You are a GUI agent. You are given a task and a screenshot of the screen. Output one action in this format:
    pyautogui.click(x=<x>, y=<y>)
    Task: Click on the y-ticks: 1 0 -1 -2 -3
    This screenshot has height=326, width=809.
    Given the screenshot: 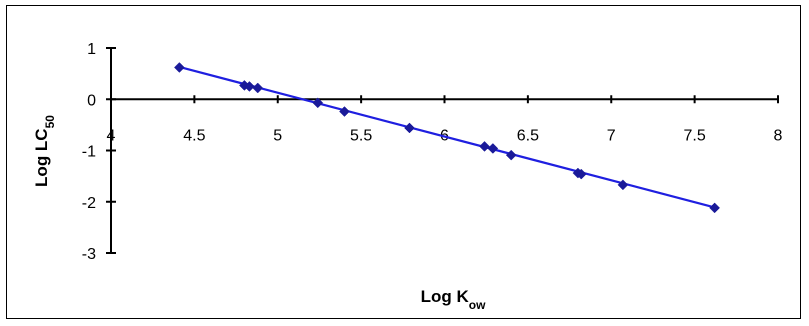 What is the action you would take?
    pyautogui.click(x=99, y=152)
    